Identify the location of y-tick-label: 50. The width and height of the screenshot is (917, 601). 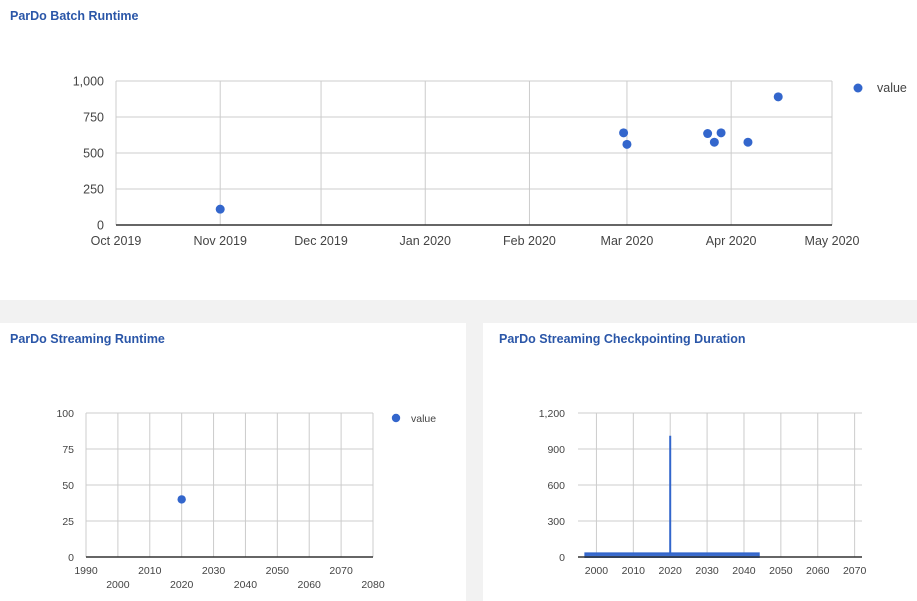
(68, 486).